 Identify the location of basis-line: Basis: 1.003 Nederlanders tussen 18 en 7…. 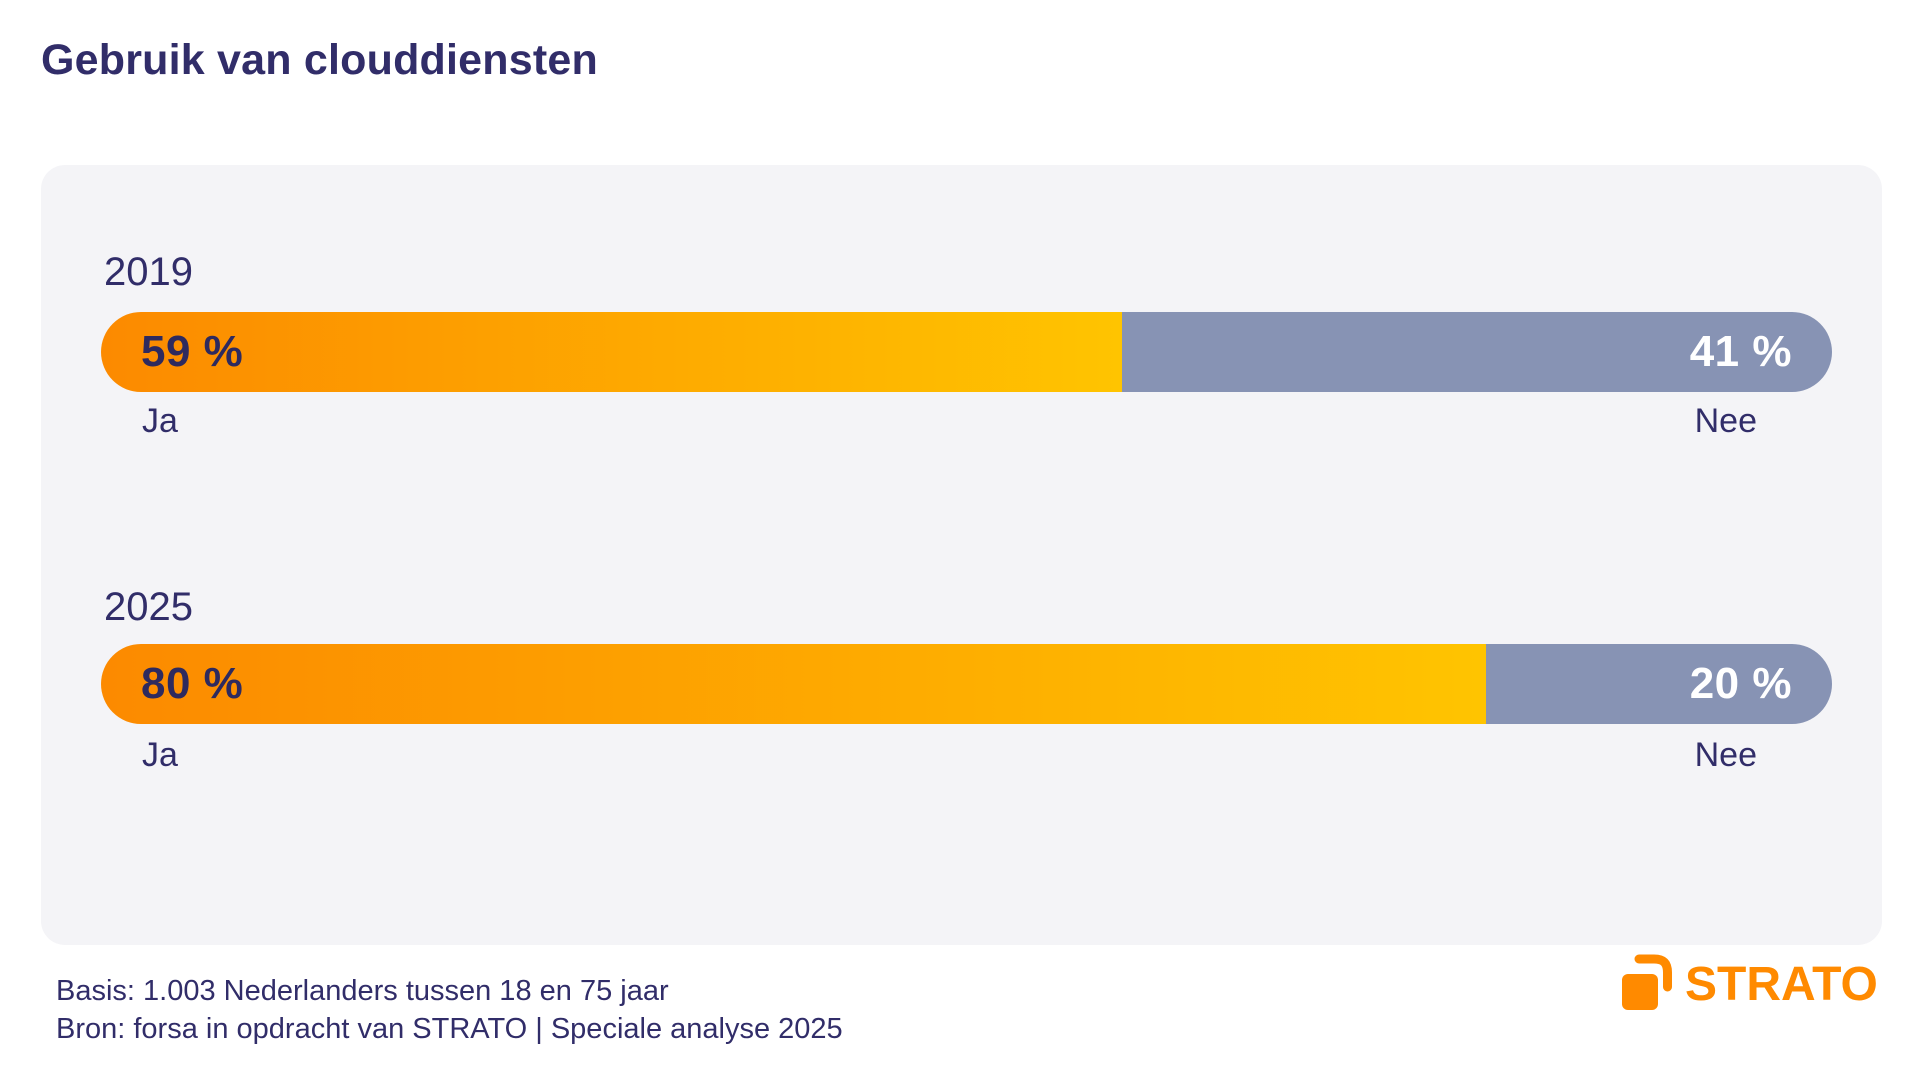
(362, 991).